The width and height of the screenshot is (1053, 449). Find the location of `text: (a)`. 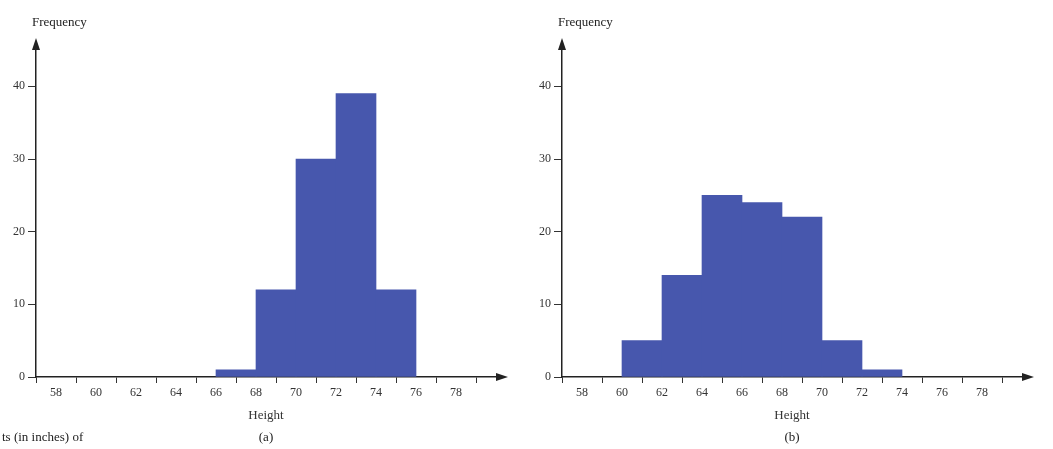

text: (a) is located at coordinates (266, 436).